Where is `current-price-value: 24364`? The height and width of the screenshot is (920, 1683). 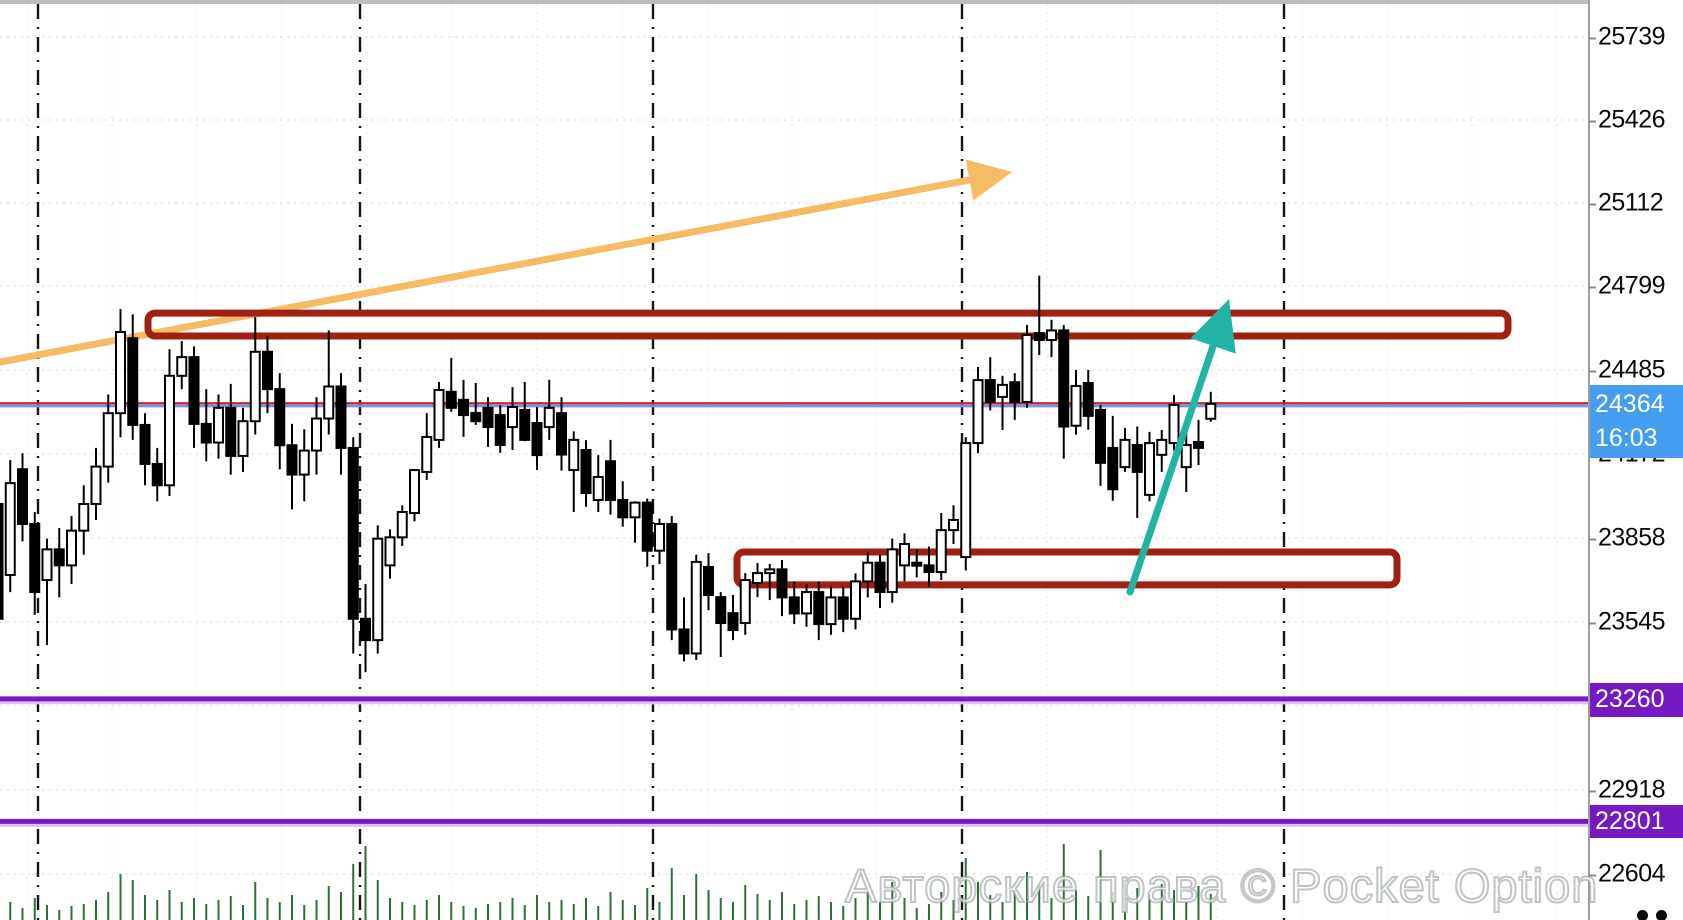 current-price-value: 24364 is located at coordinates (1630, 403).